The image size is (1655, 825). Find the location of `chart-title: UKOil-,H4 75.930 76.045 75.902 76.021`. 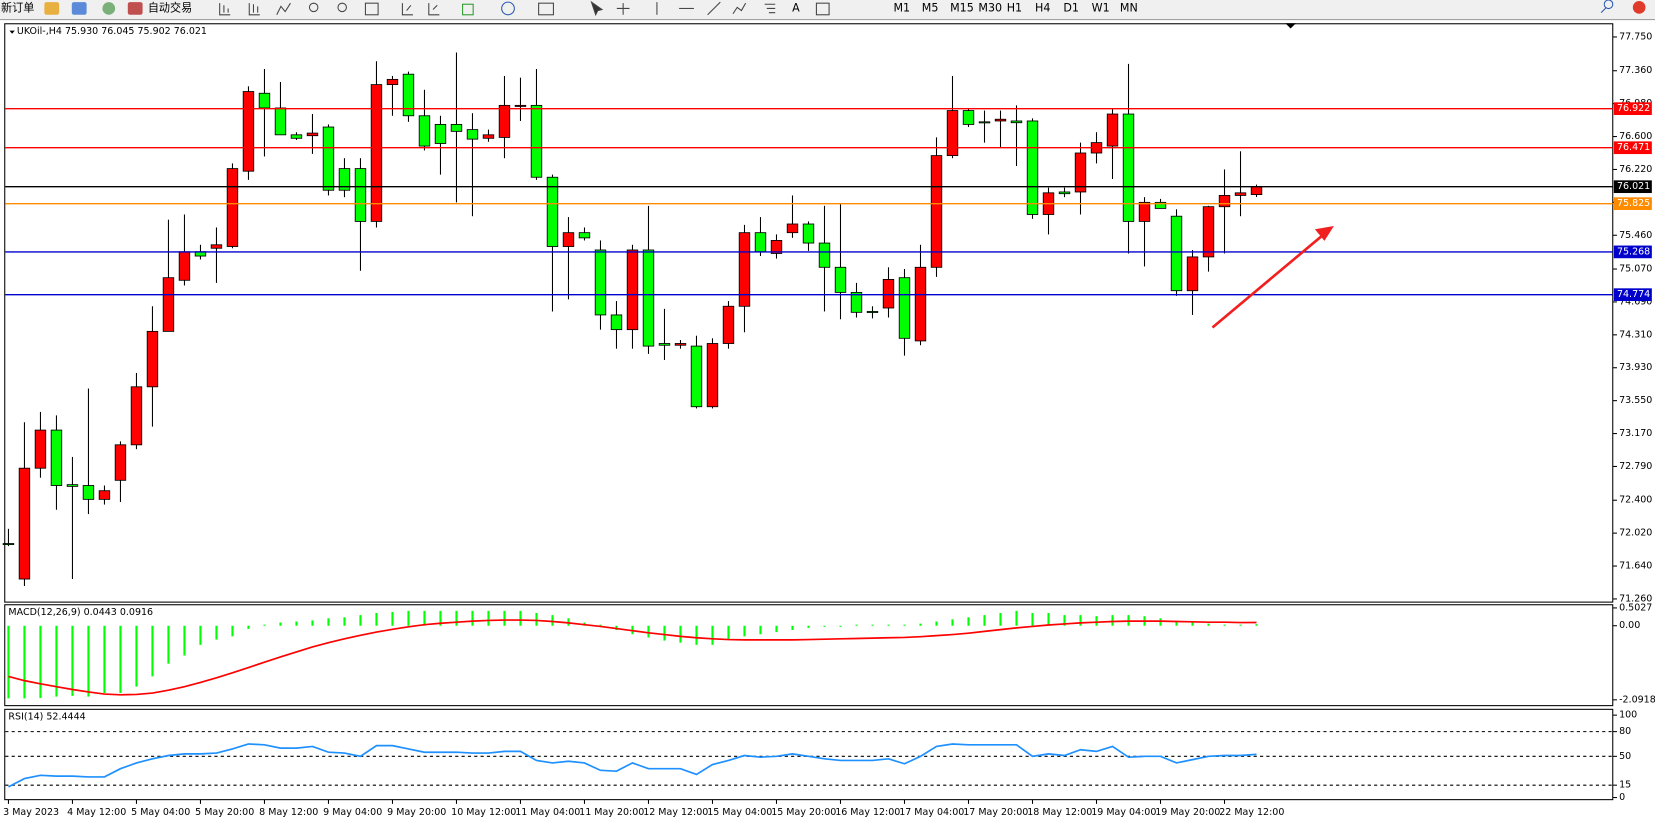

chart-title: UKOil-,H4 75.930 76.045 75.902 76.021 is located at coordinates (112, 31).